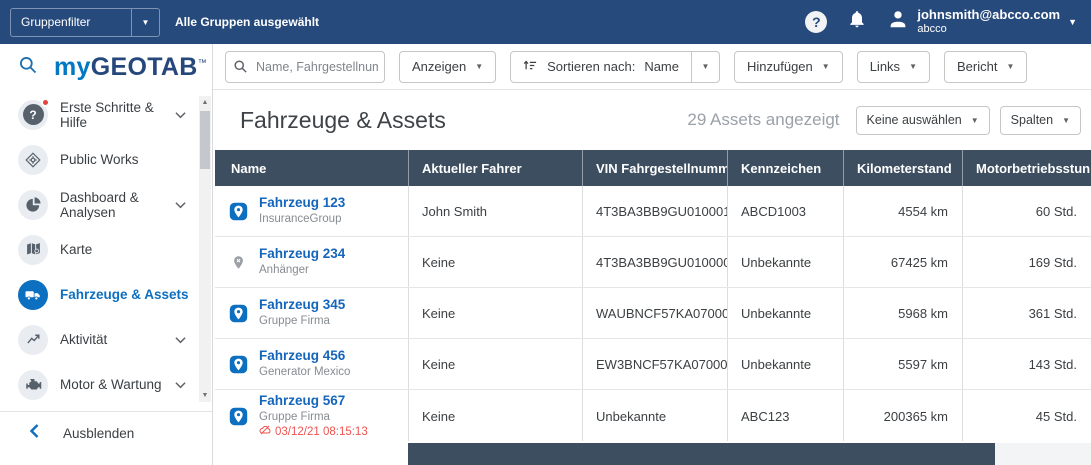  I want to click on plate-cell: ABC123, so click(785, 416).